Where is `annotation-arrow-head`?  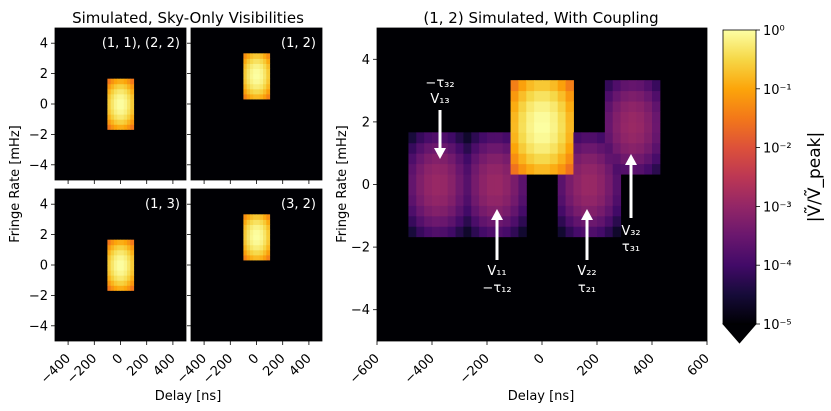 annotation-arrow-head is located at coordinates (631, 159).